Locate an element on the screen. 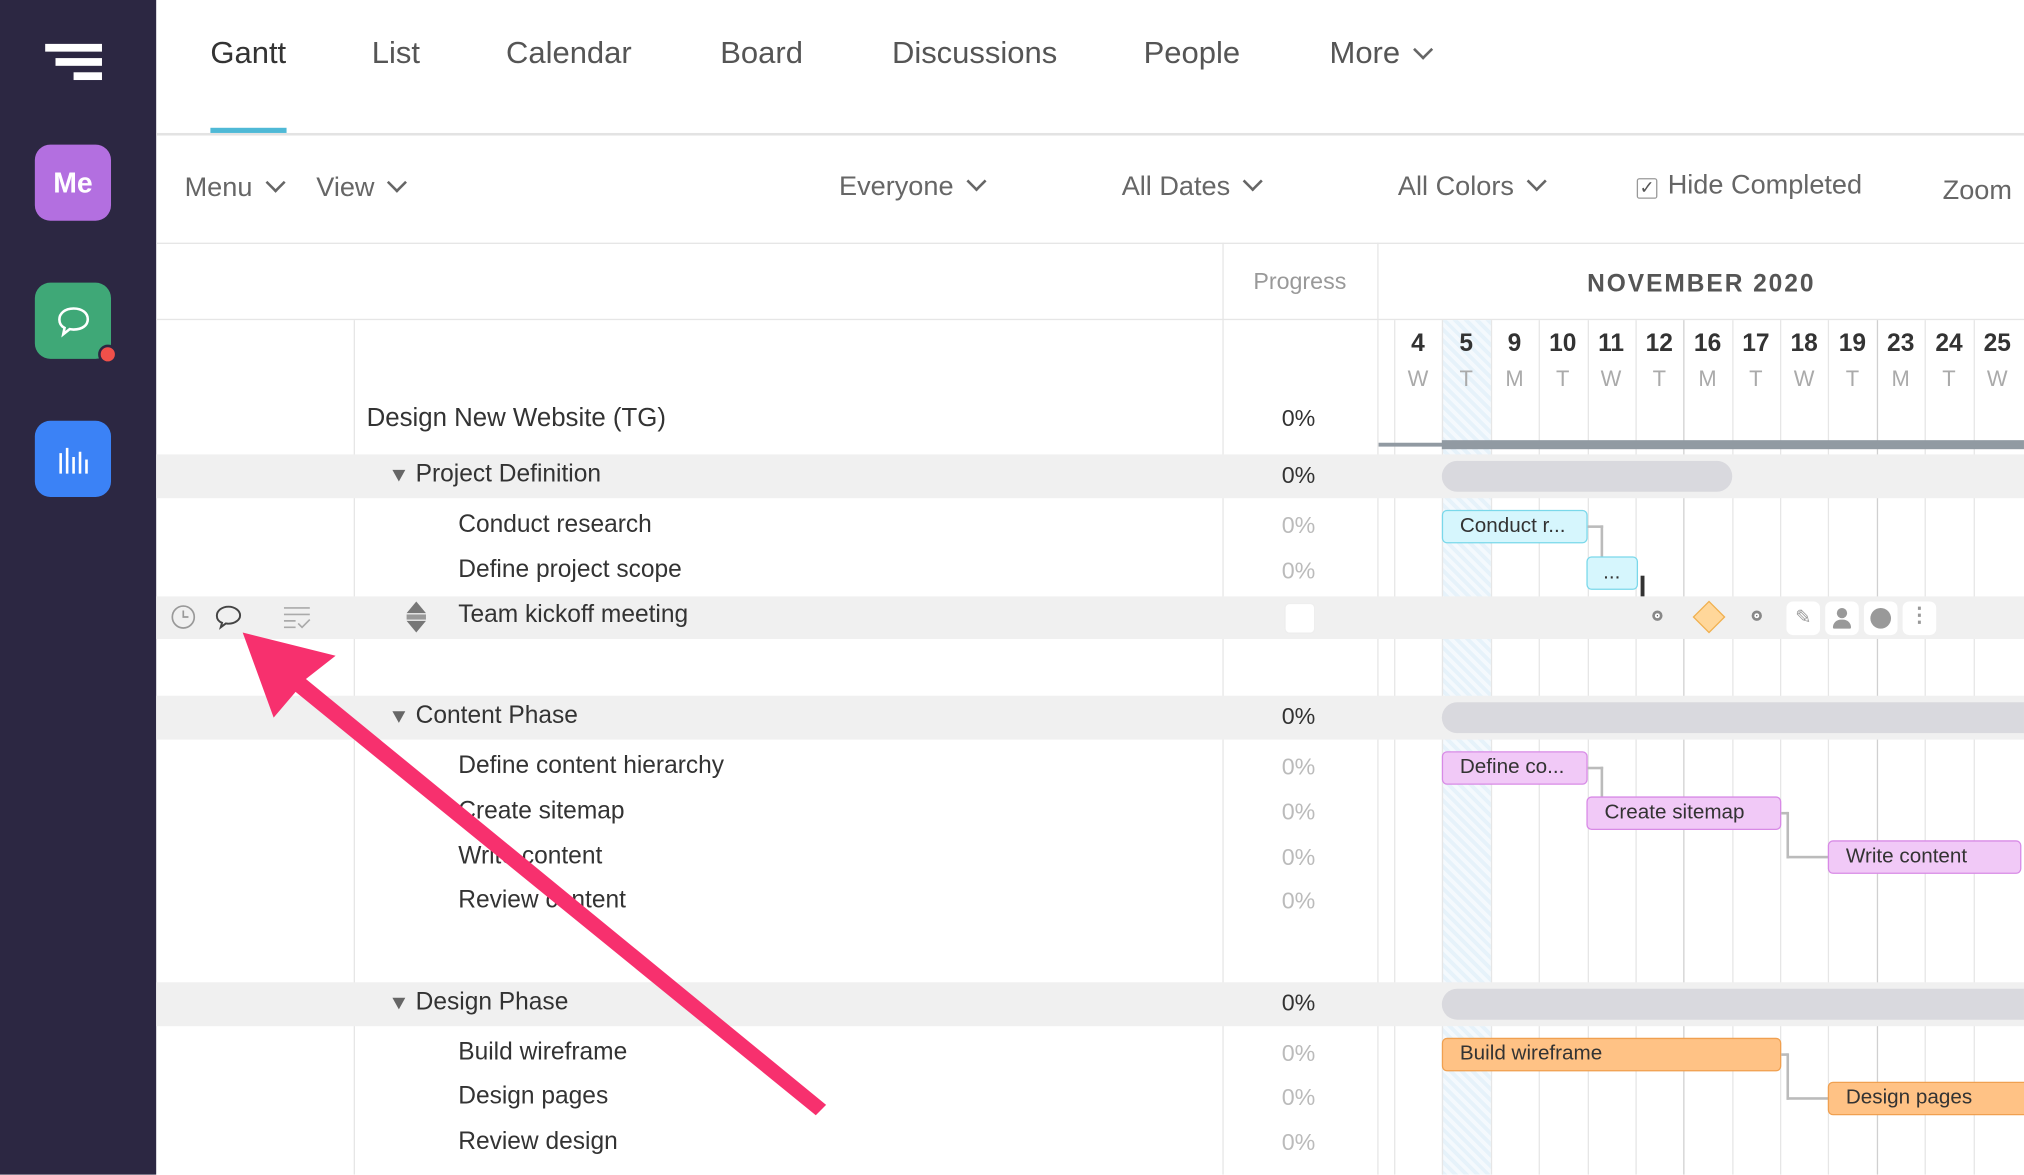 The height and width of the screenshot is (1175, 2024). menu-dropdown: Menu is located at coordinates (235, 188).